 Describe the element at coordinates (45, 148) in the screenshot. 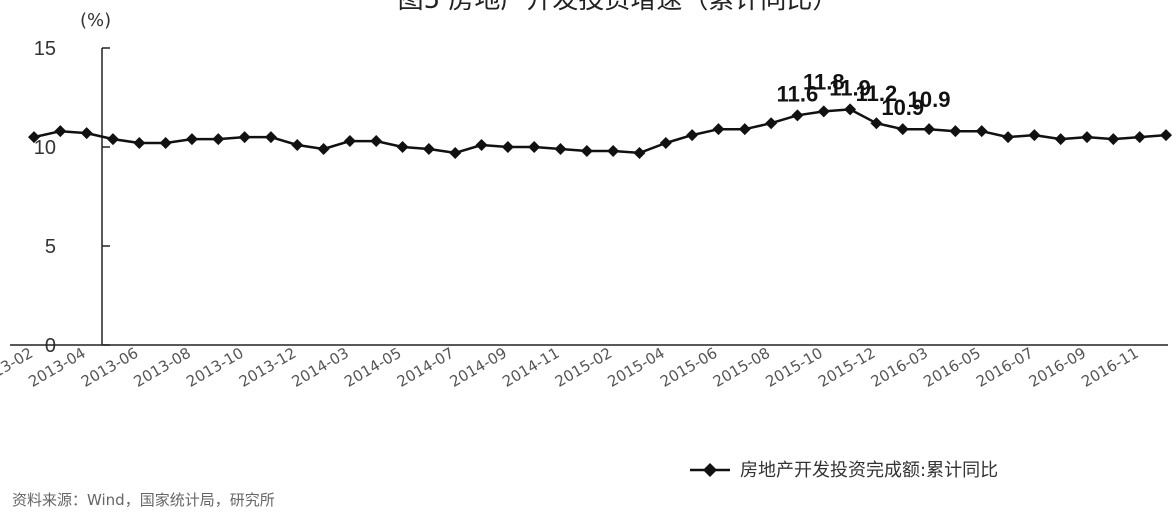

I see `y-tick-label: 10` at that location.